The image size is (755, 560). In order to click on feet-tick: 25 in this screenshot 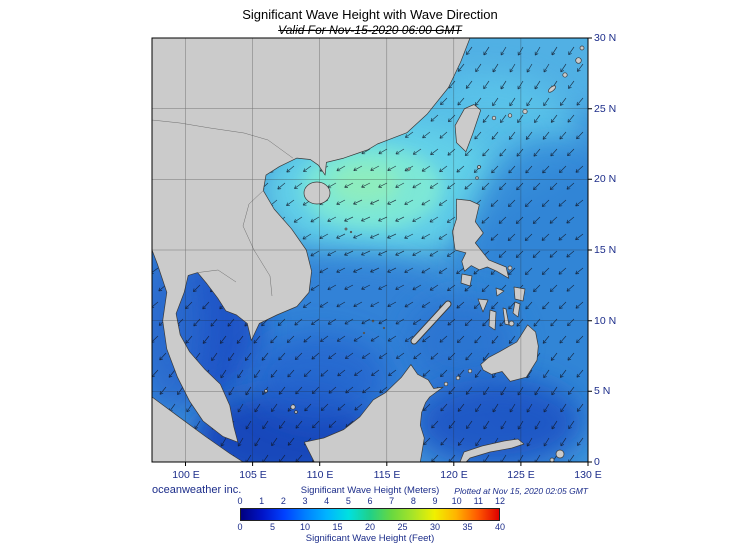, I will do `click(402, 527)`.